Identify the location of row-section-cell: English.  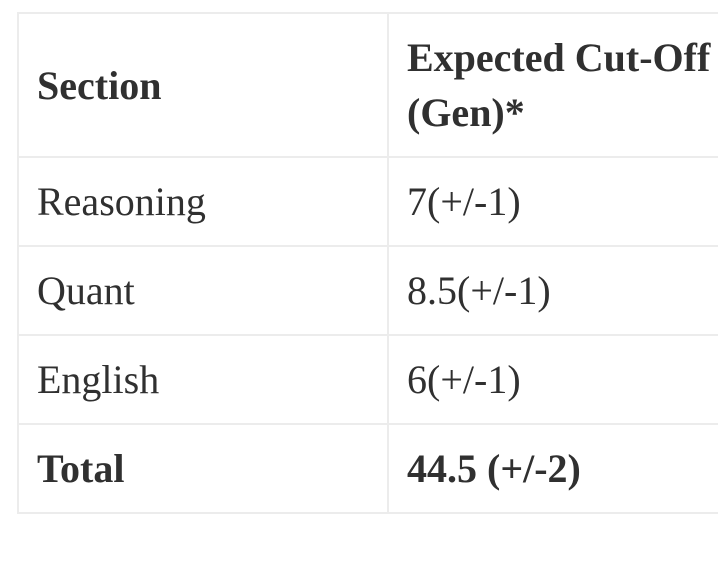
(203, 379).